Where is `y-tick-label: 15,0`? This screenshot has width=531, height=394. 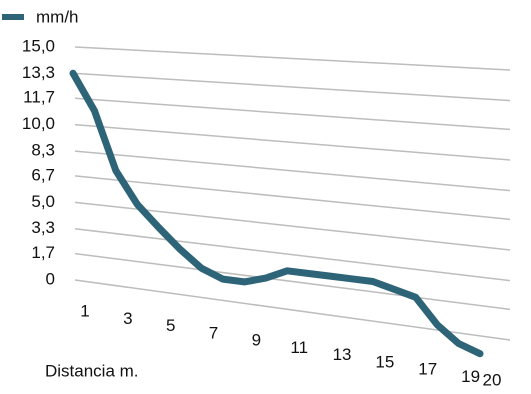 y-tick-label: 15,0 is located at coordinates (38, 45).